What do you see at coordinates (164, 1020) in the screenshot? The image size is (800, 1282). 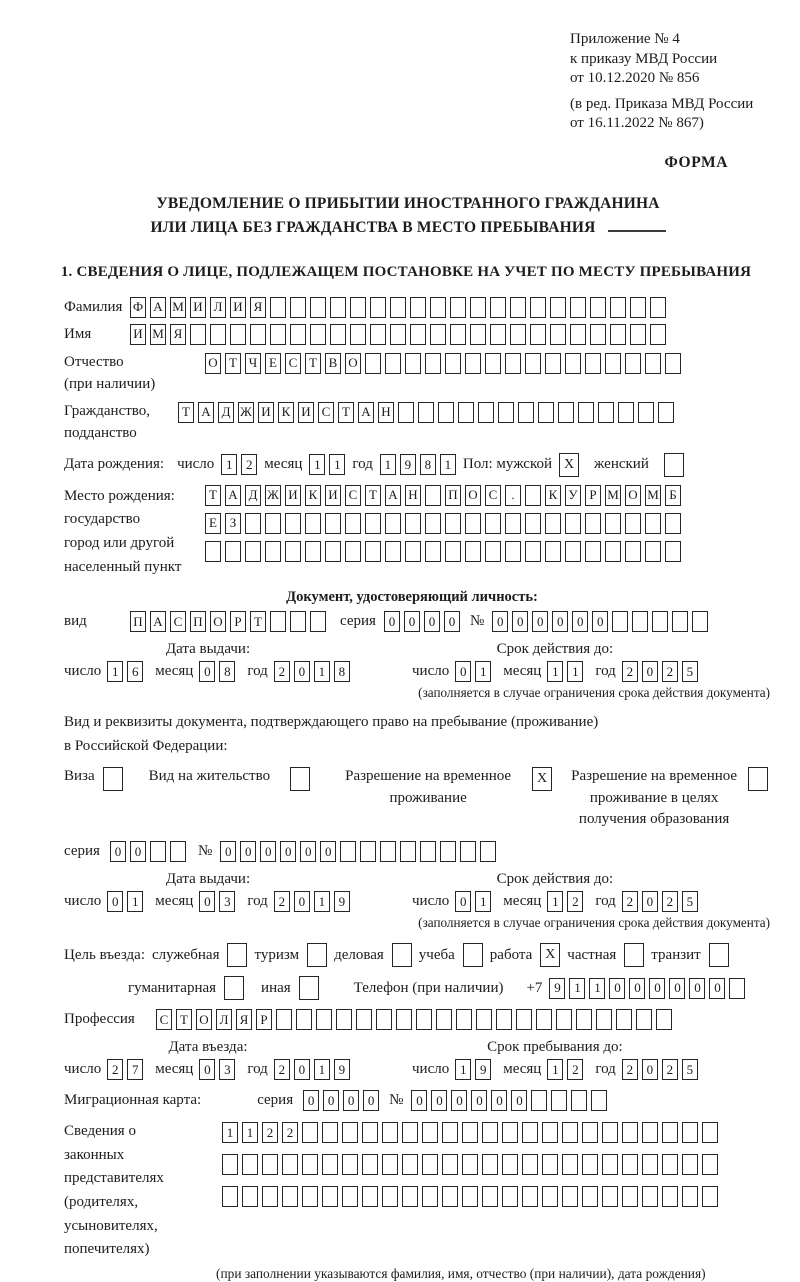 I see `char-cell: С` at bounding box center [164, 1020].